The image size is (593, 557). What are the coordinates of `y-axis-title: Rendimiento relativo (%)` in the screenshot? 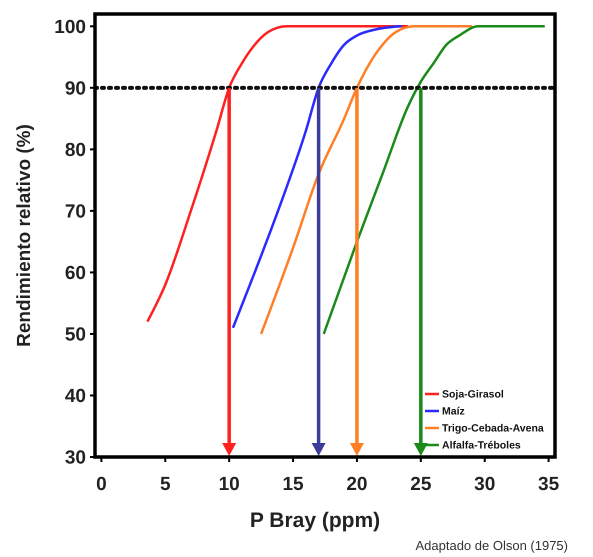 It's located at (24, 235).